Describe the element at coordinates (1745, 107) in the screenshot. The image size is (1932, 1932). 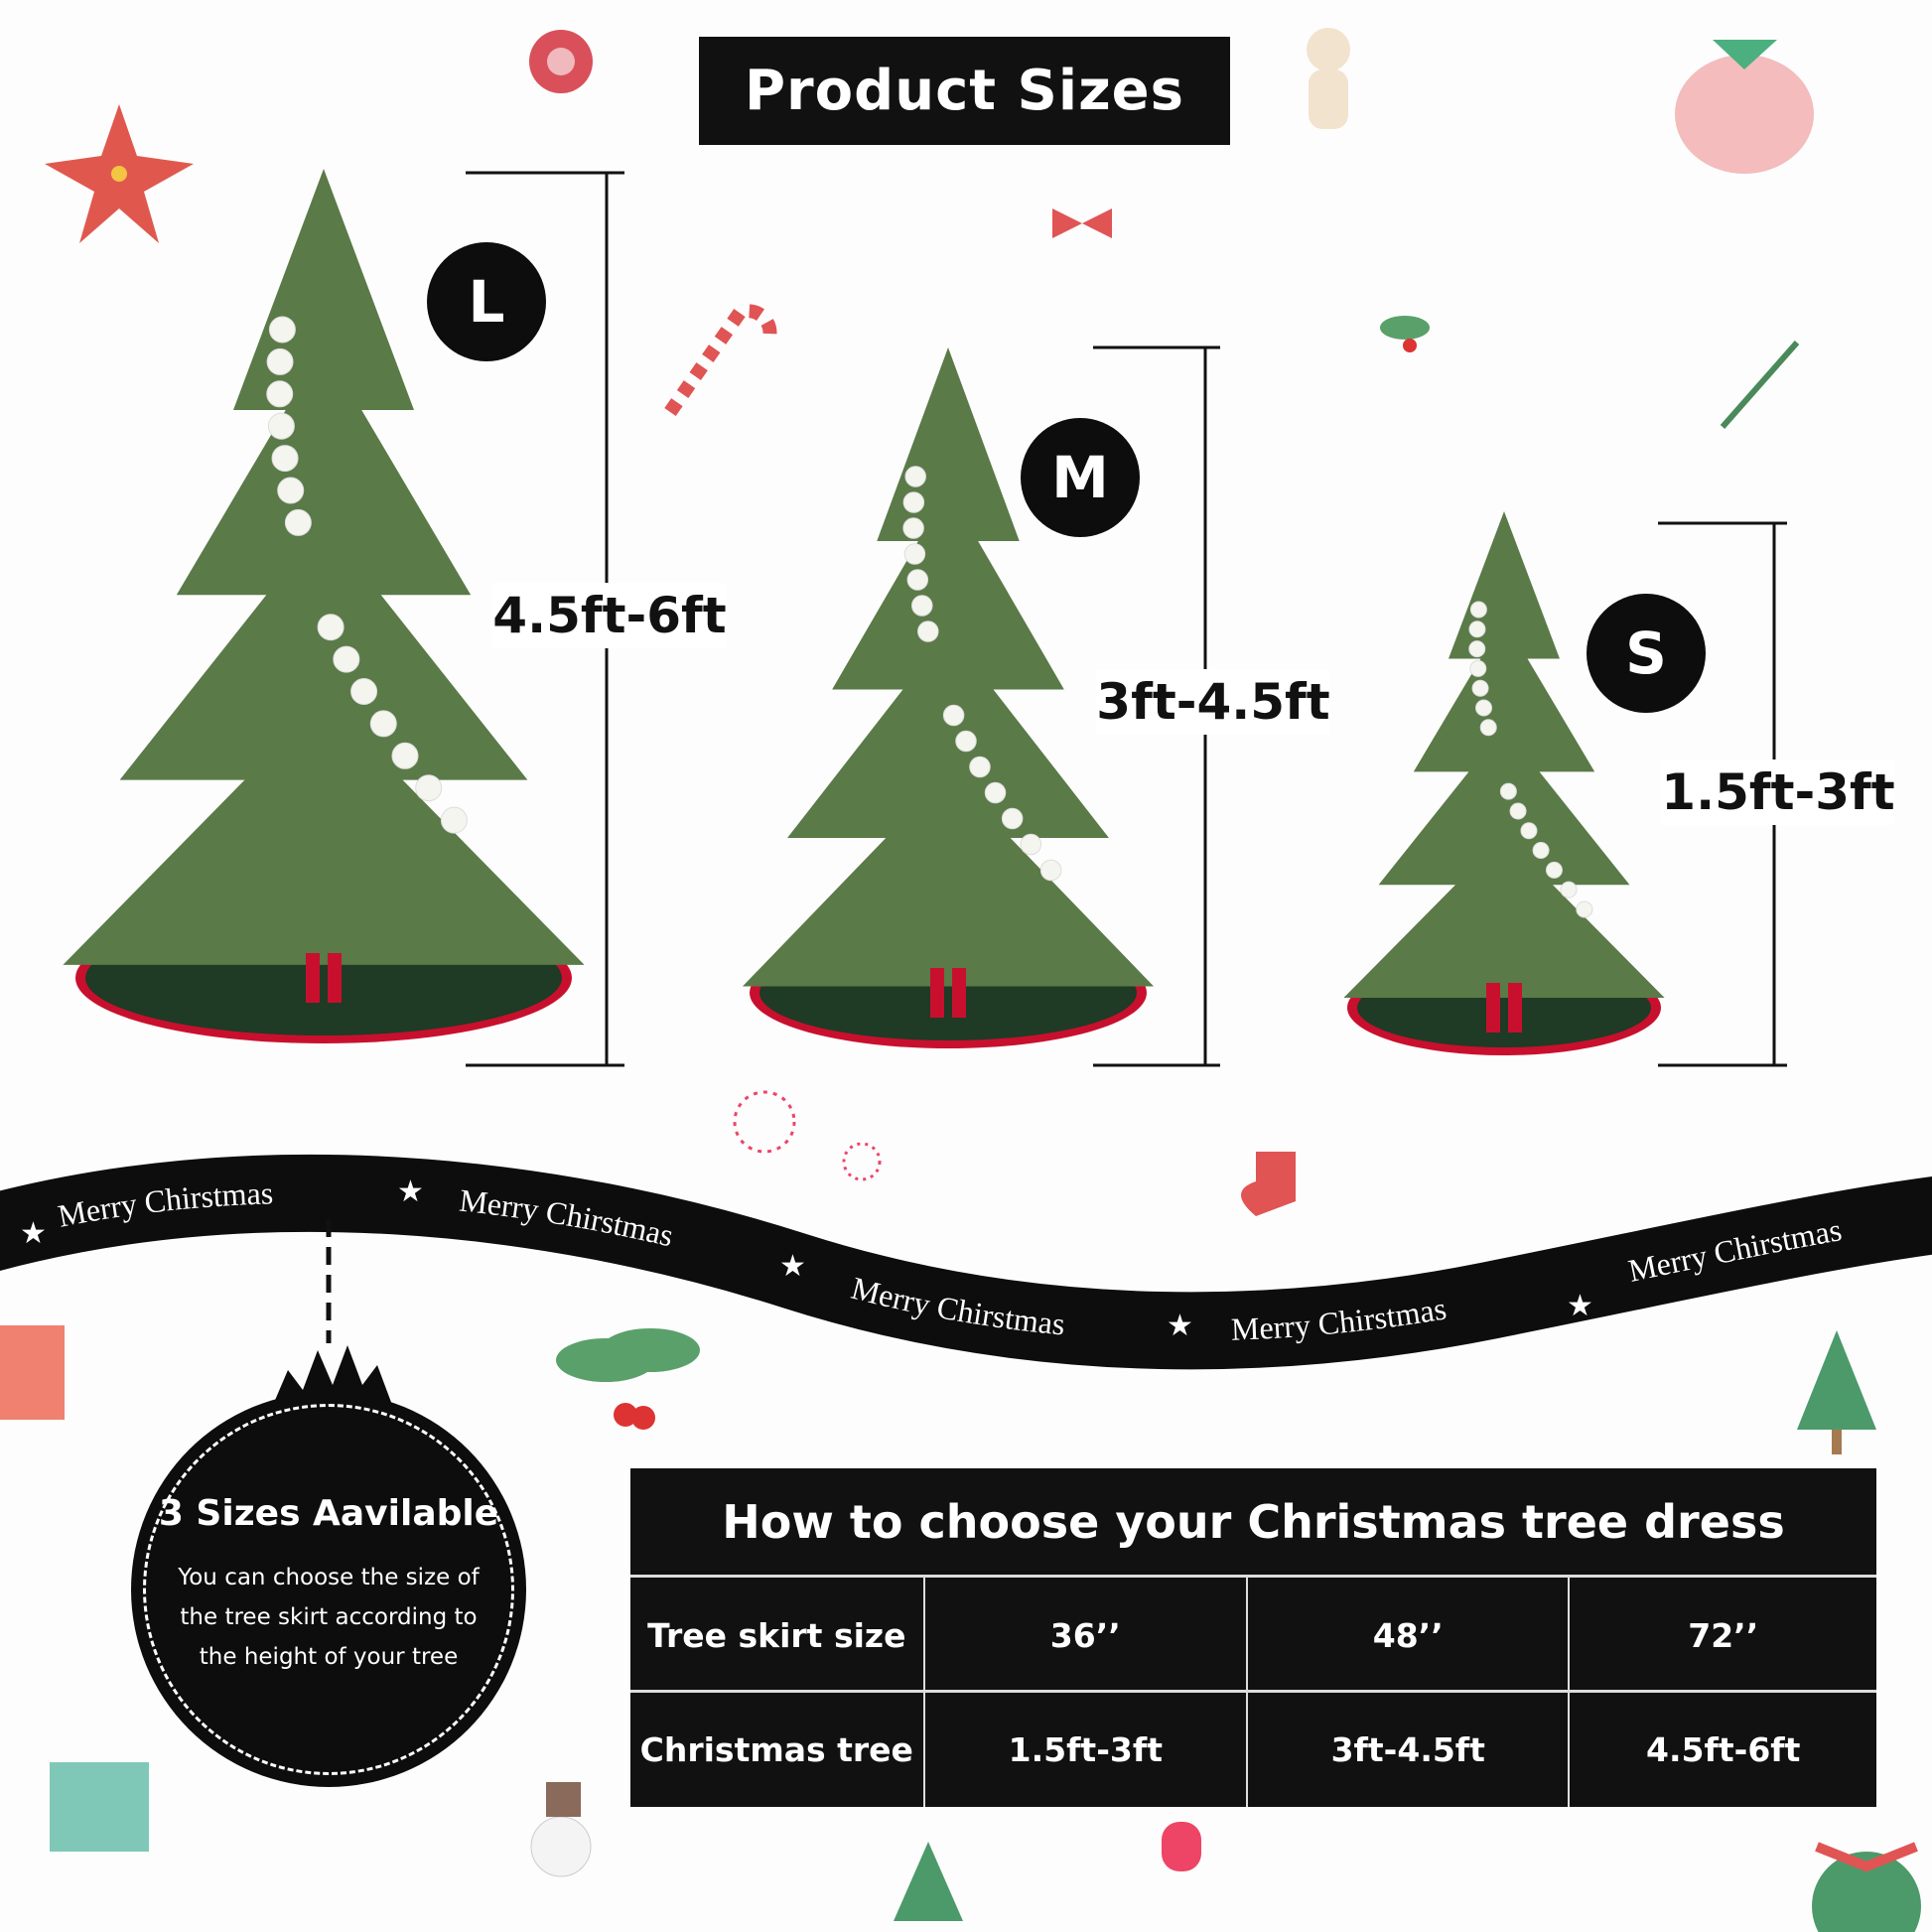
I see `gift-ball-icon` at that location.